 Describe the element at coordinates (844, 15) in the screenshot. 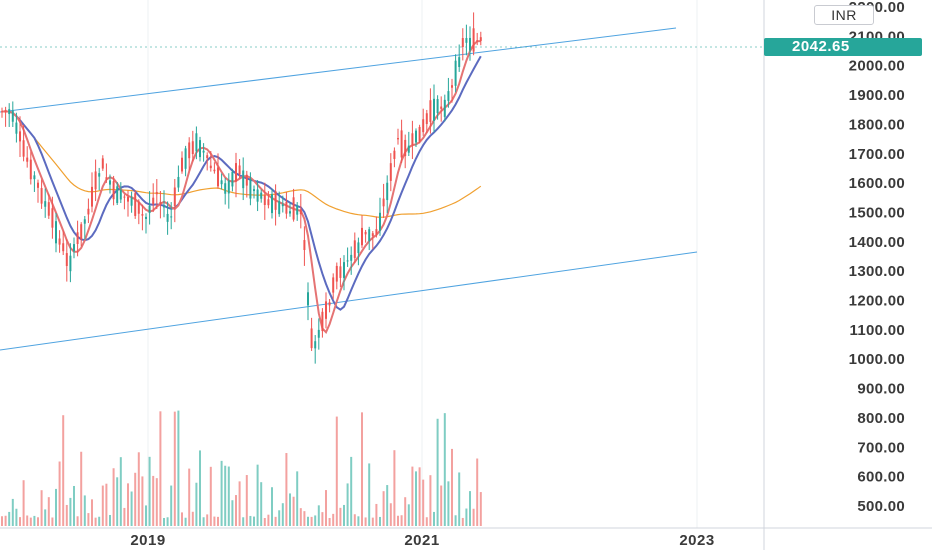

I see `currency-label: INR` at that location.